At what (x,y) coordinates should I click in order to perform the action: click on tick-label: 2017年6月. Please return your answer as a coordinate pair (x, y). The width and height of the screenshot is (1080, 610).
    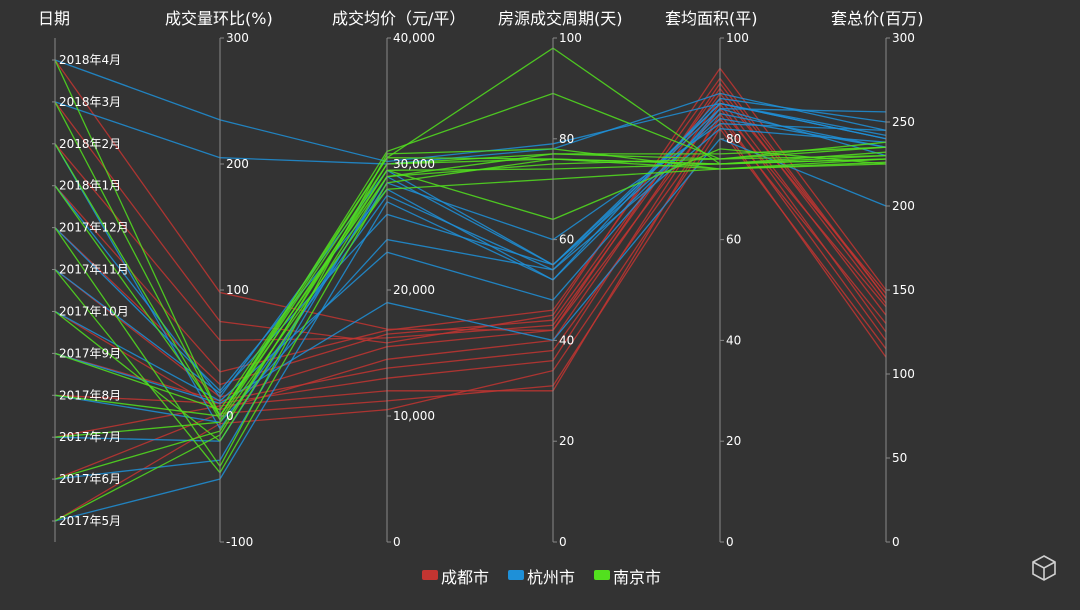
    Looking at the image, I should click on (90, 479).